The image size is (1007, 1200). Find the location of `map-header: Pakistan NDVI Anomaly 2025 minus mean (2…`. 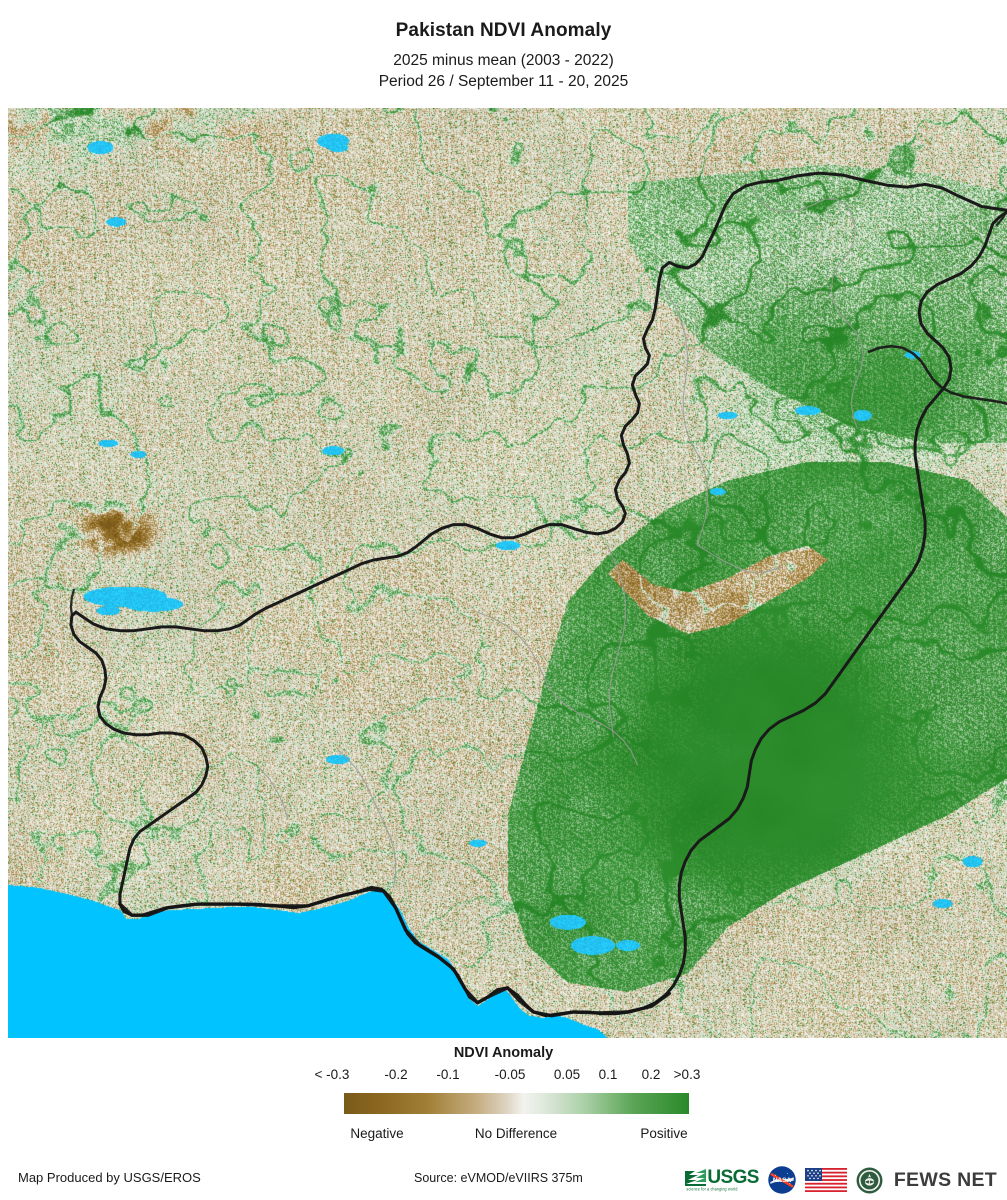

map-header: Pakistan NDVI Anomaly 2025 minus mean (2… is located at coordinates (503, 46).